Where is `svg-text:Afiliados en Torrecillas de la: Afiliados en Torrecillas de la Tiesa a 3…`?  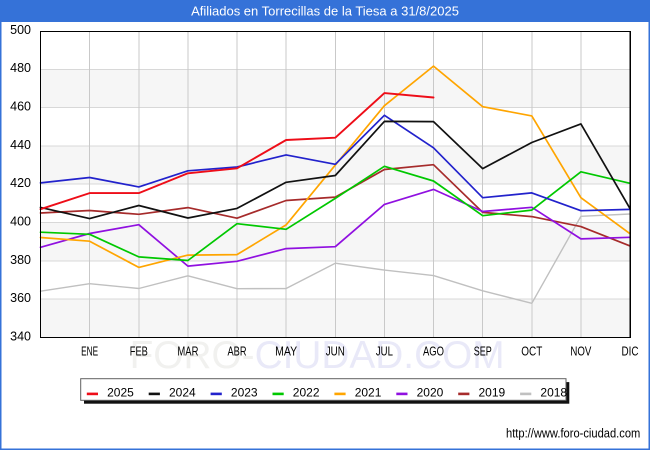
svg-text:Afiliados en Torrecillas de la: Afiliados en Torrecillas de la Tiesa a 3… is located at coordinates (325, 11).